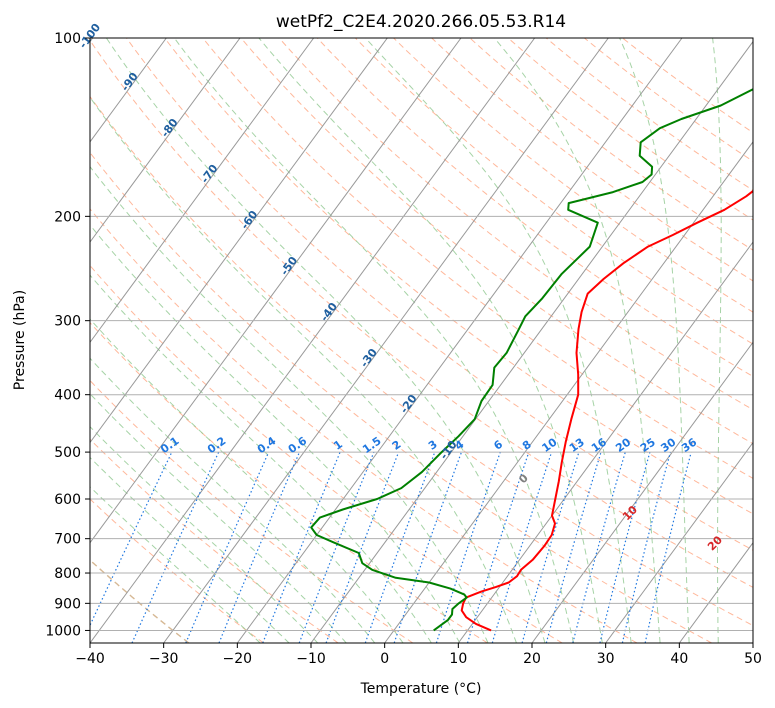 This screenshot has height=708, width=775. I want to click on y-tick-label: 800, so click(67, 574).